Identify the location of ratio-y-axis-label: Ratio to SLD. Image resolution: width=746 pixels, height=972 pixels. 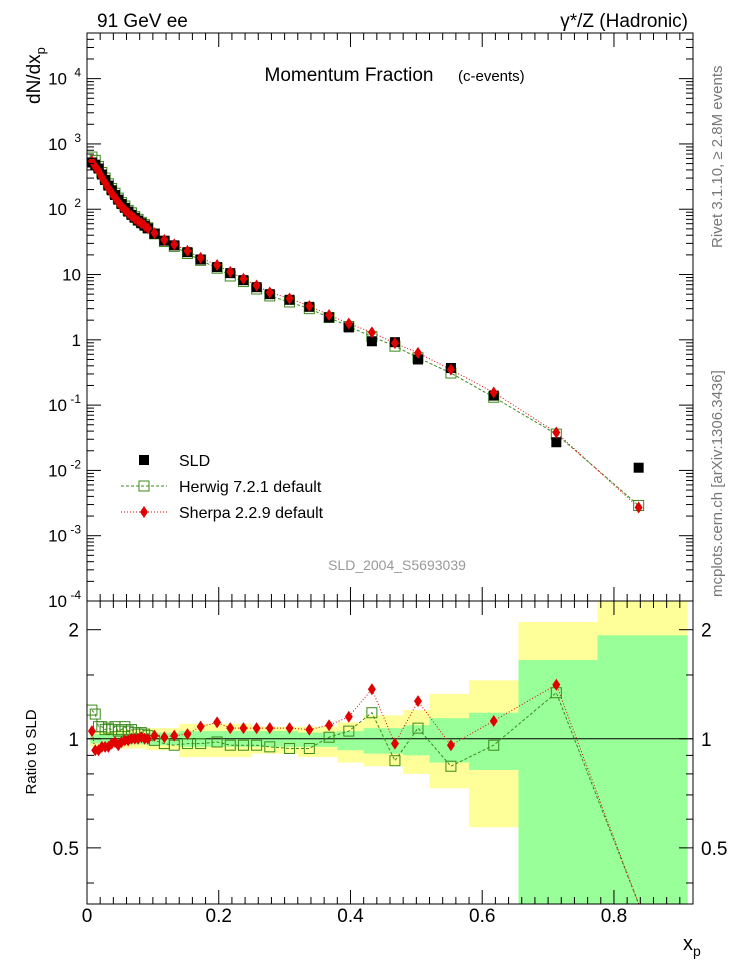
(31, 751).